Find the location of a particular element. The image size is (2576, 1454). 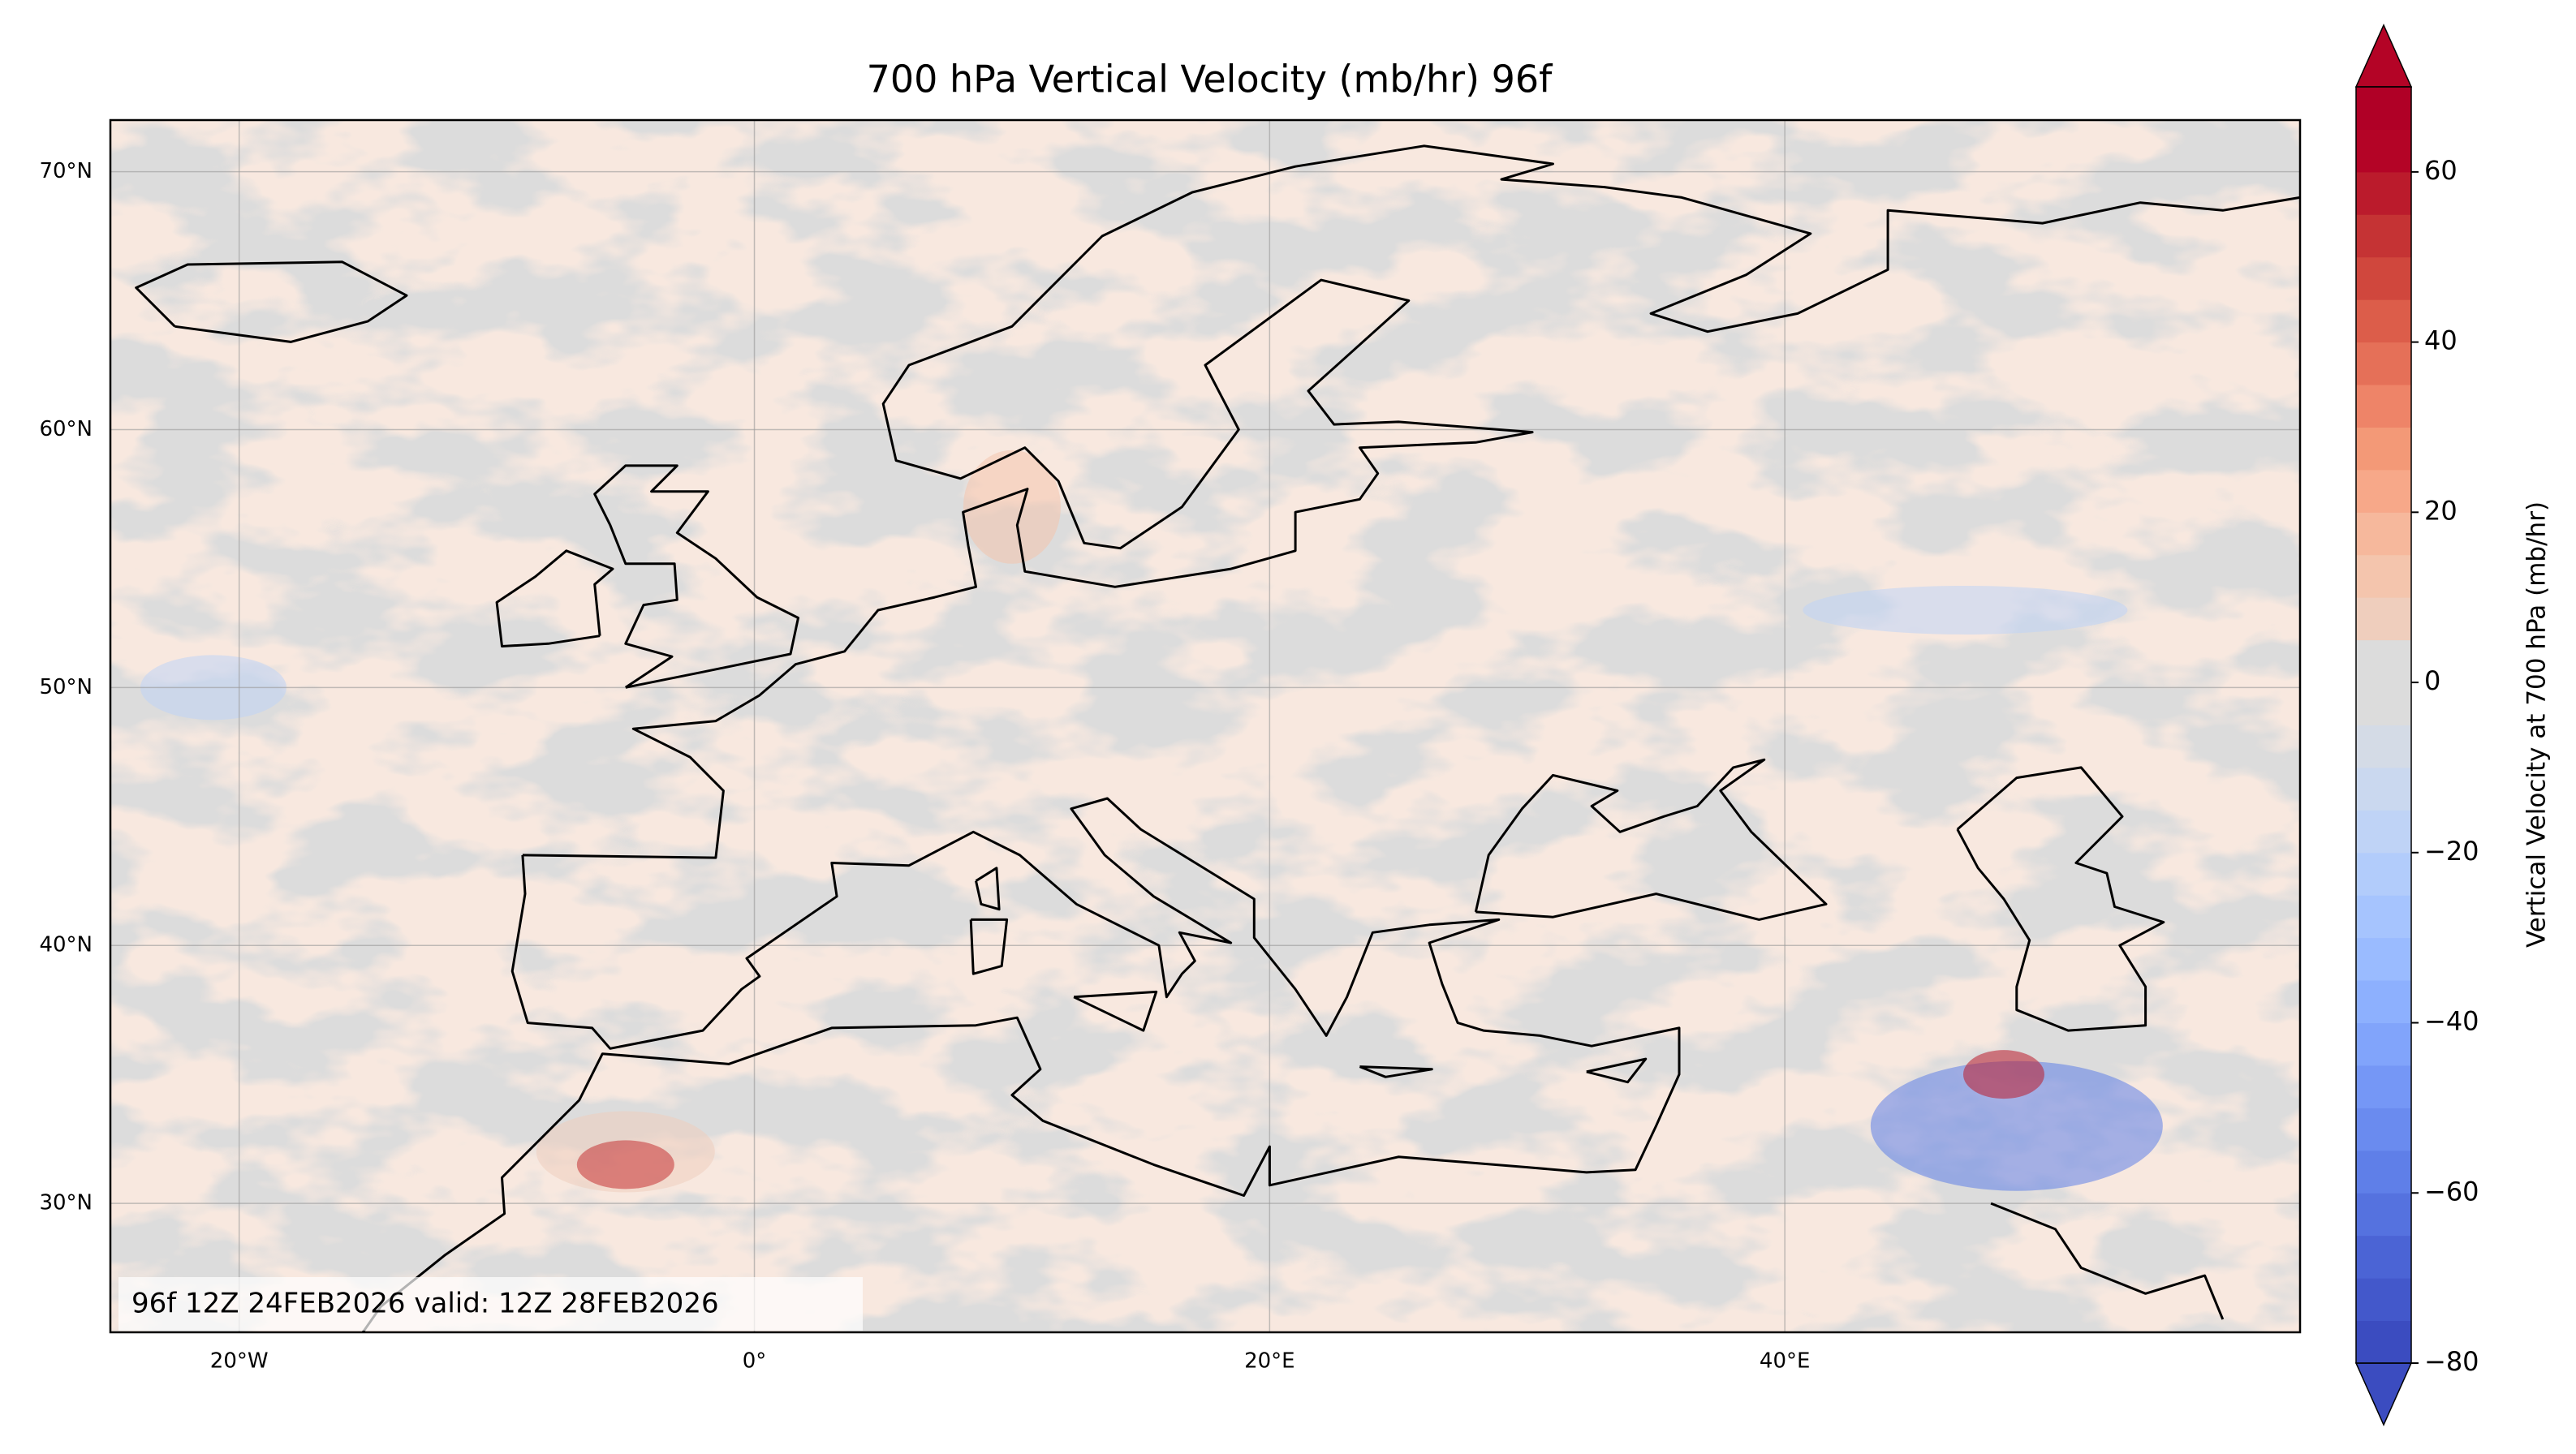

y-tick-label: 70°N is located at coordinates (66, 171).